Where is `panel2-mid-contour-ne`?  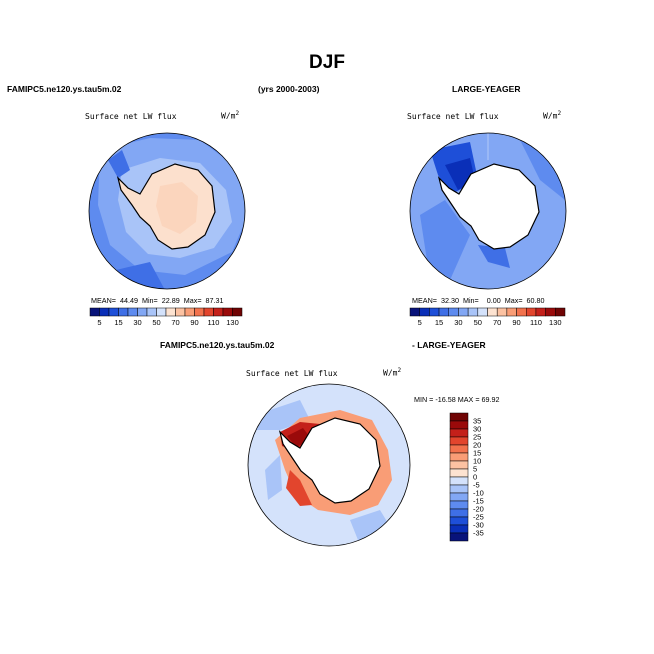 panel2-mid-contour-ne is located at coordinates (542, 170).